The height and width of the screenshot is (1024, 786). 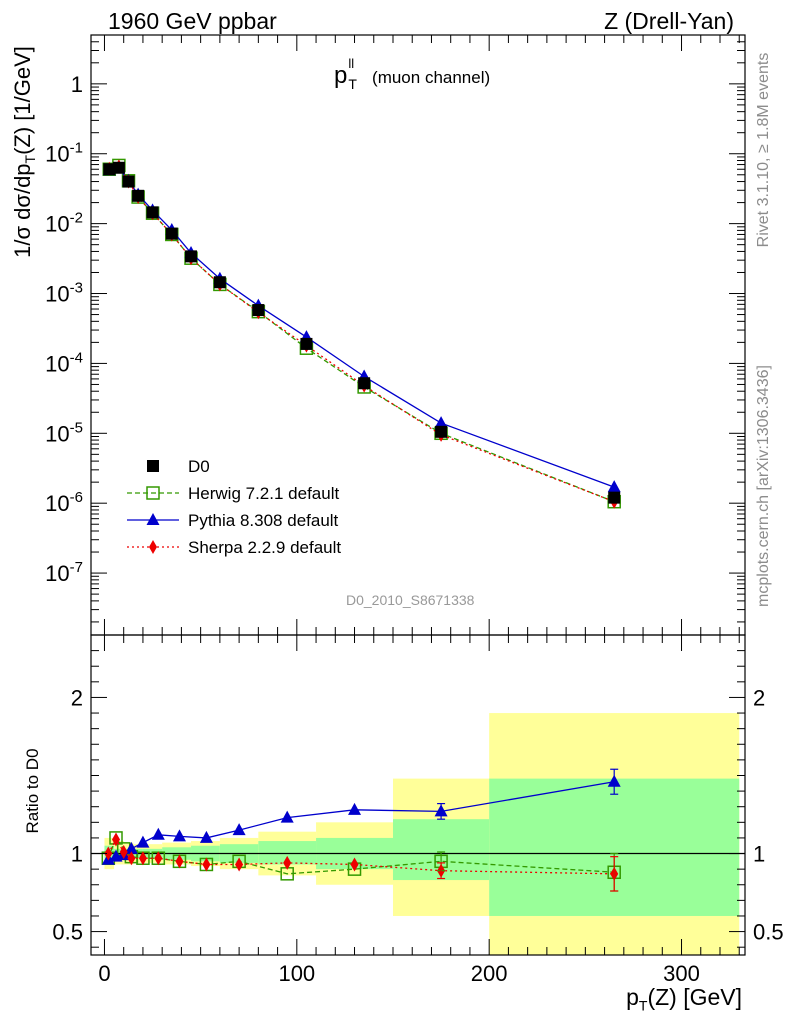 What do you see at coordinates (77, 697) in the screenshot?
I see `ratio-y-tick-label-left: 2` at bounding box center [77, 697].